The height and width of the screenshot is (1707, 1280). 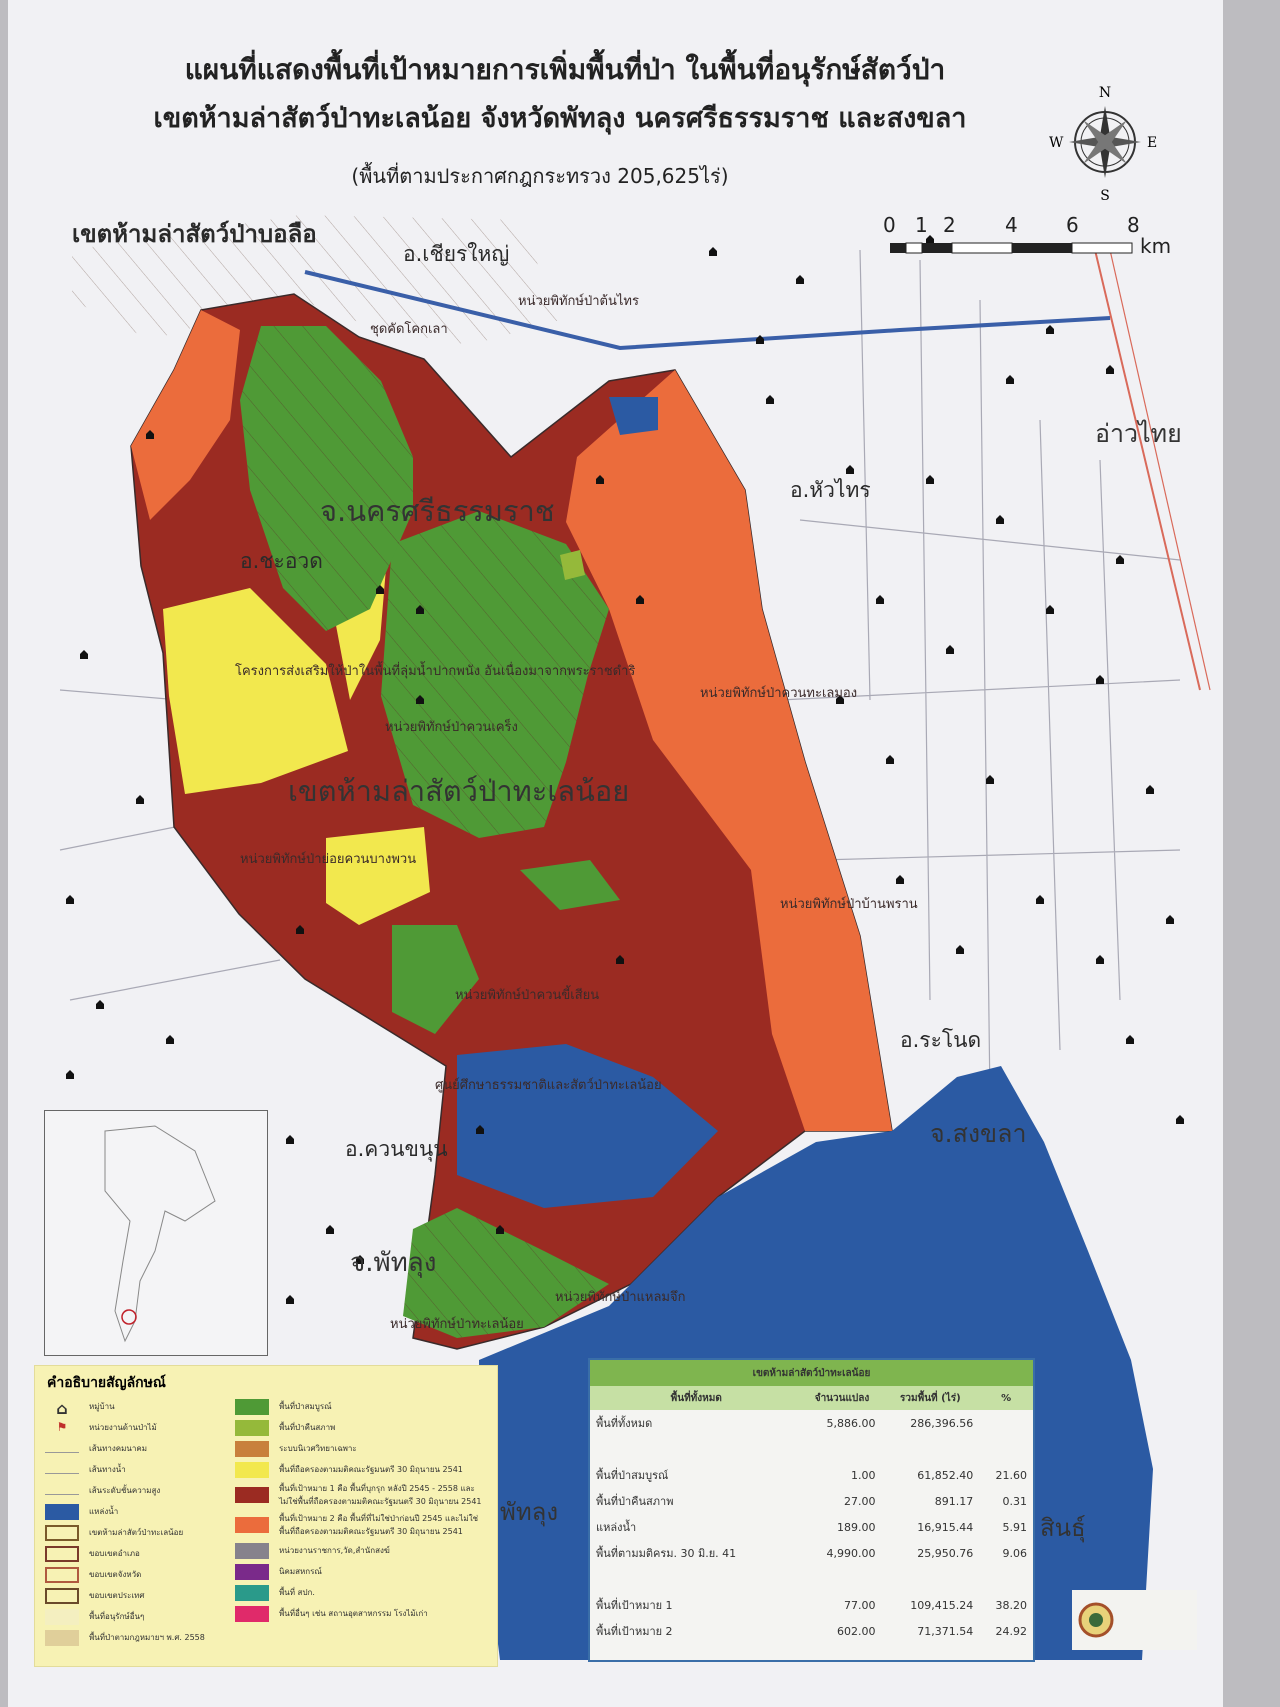 What do you see at coordinates (451, 727) in the screenshot?
I see `label-khuan-khreng: หน่วยพิทักษ์ป่าควนเคร็ง` at bounding box center [451, 727].